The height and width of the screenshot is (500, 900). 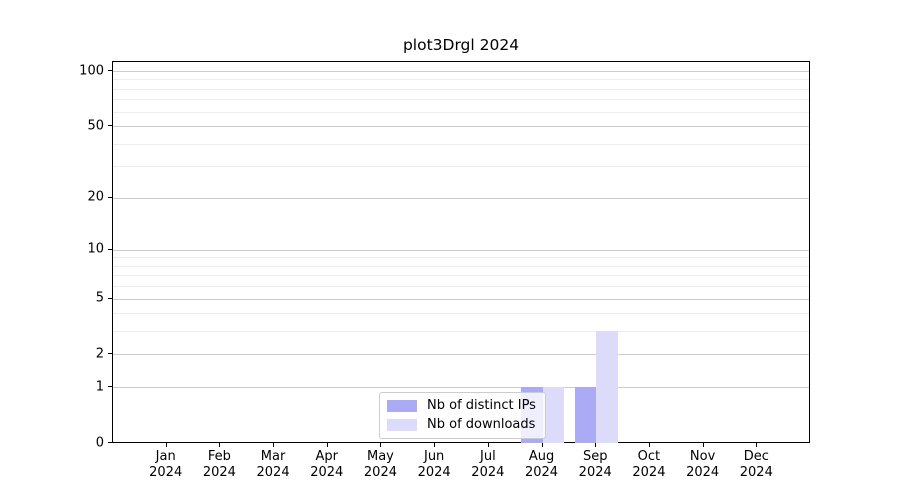 I want to click on x-tick-label-feb: Feb 2024, so click(x=219, y=465).